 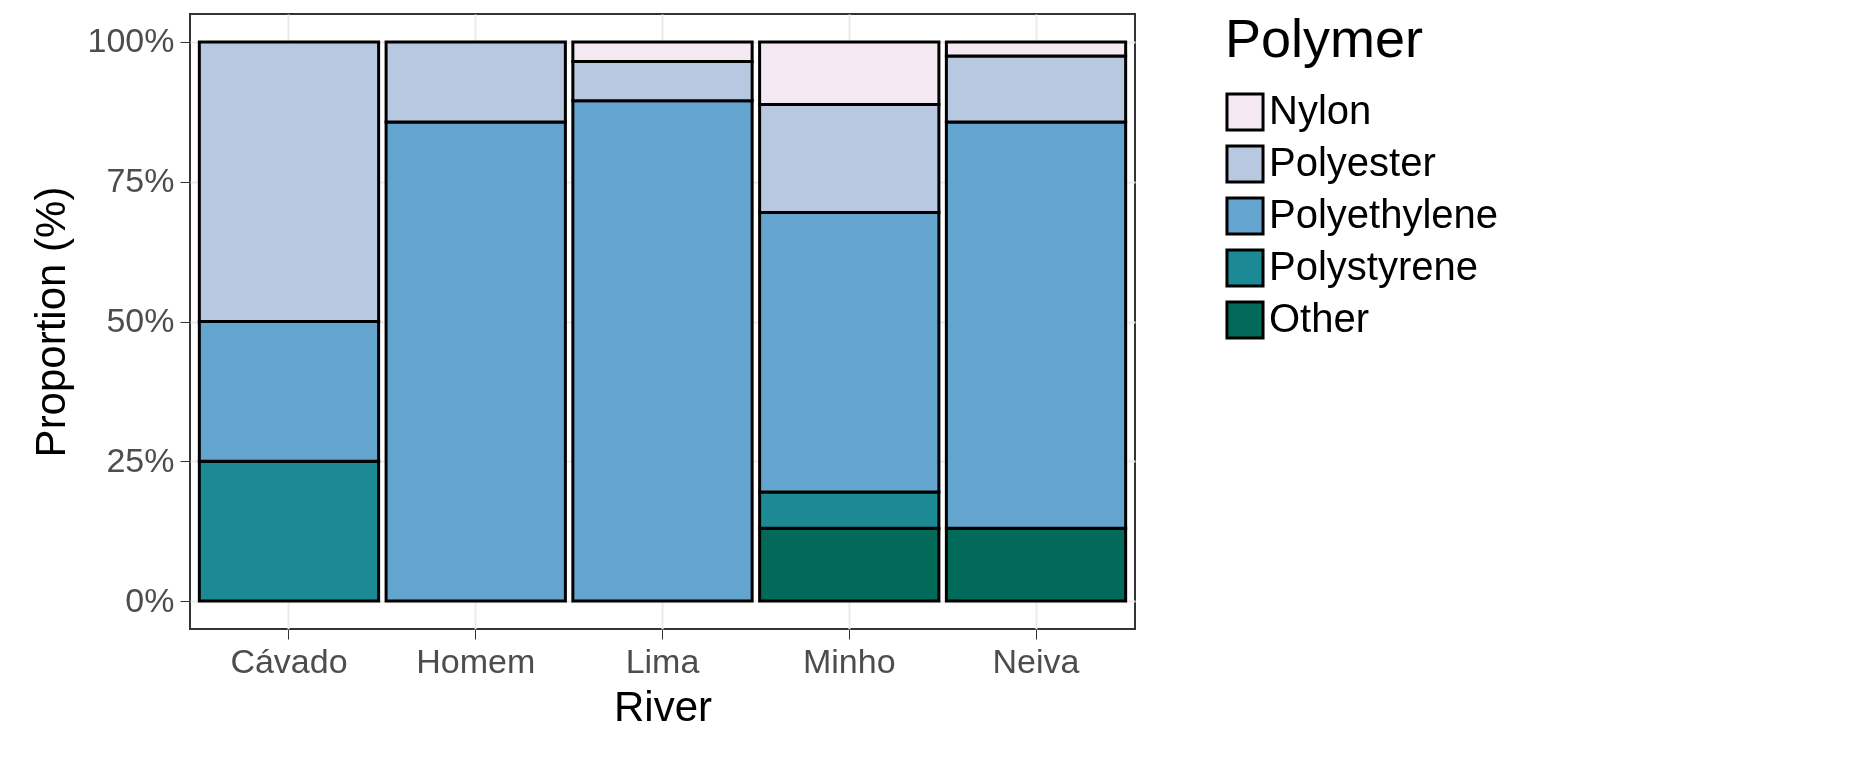 What do you see at coordinates (50, 322) in the screenshot?
I see `y-axis-title: Proportion (%)` at bounding box center [50, 322].